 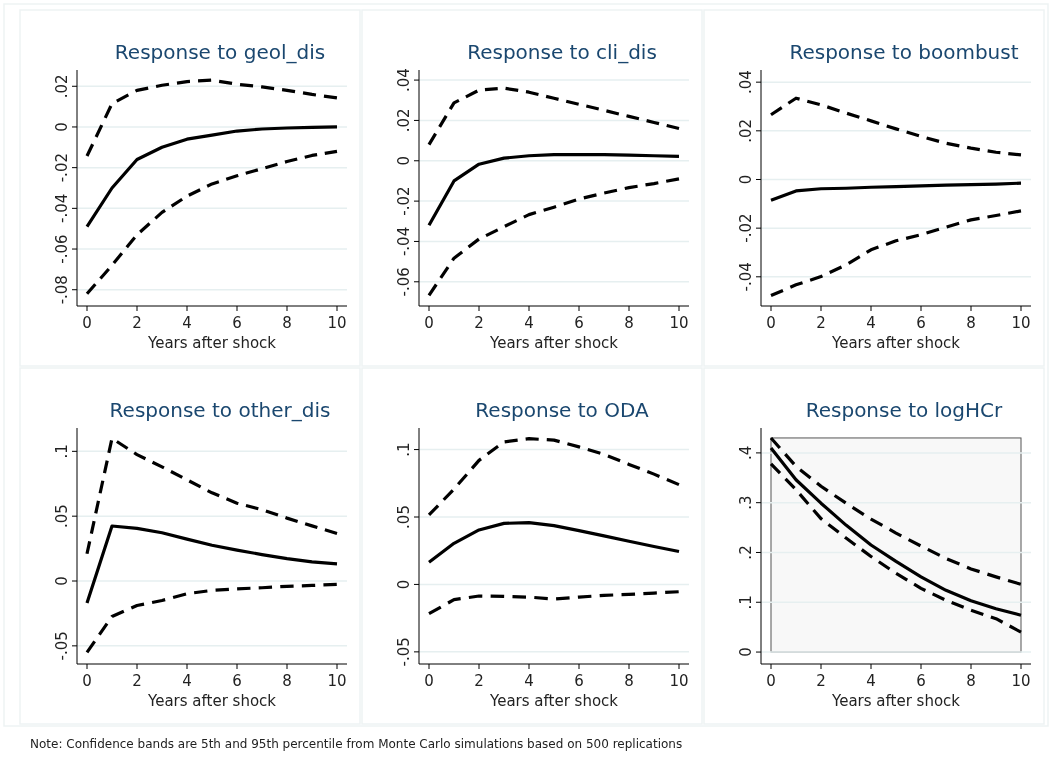 I want to click on y-tick-label: .2, so click(x=746, y=552).